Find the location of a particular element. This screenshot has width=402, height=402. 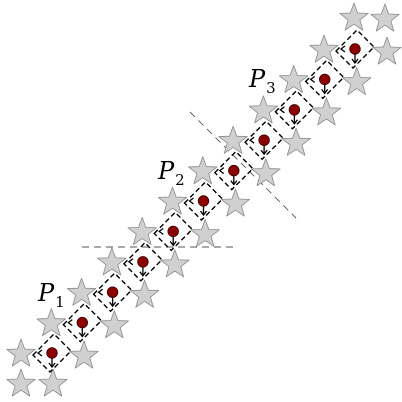

label-p3: P3 is located at coordinates (262, 81).